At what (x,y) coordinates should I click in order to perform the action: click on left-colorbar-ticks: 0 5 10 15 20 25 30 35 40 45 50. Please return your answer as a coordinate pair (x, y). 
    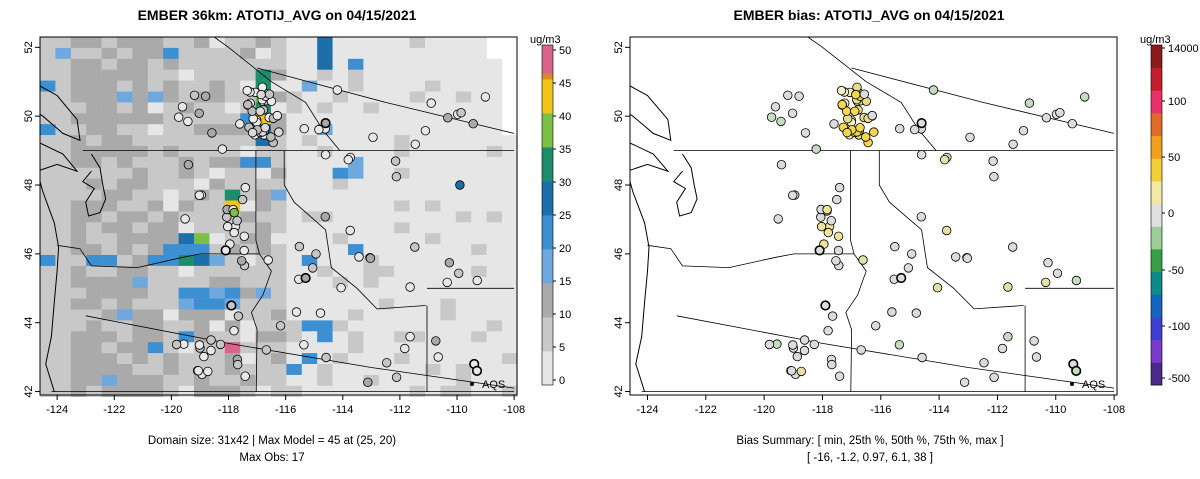
    Looking at the image, I should click on (562, 216).